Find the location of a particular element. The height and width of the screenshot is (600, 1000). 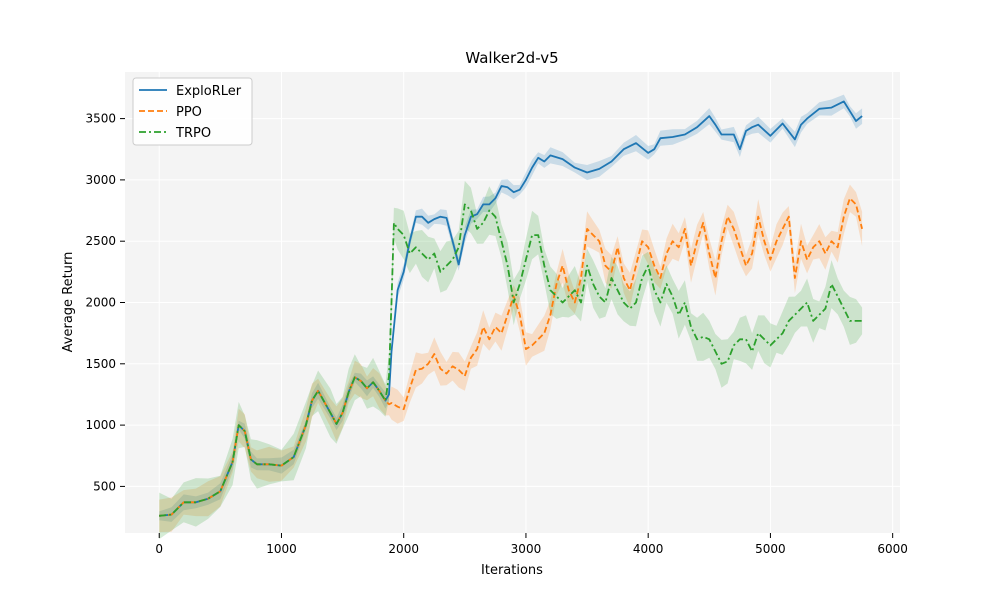

x-tick-label: 5000 is located at coordinates (770, 549).